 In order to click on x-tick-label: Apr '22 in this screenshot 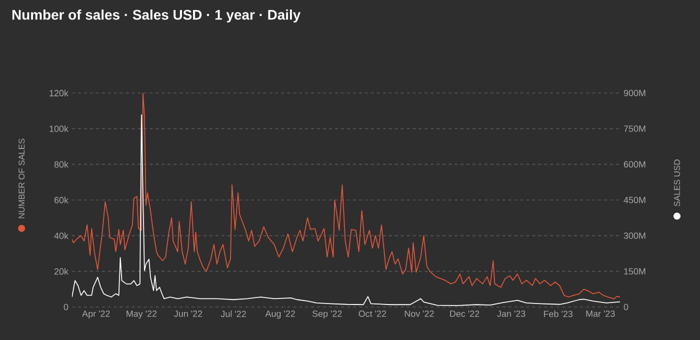, I will do `click(96, 314)`.